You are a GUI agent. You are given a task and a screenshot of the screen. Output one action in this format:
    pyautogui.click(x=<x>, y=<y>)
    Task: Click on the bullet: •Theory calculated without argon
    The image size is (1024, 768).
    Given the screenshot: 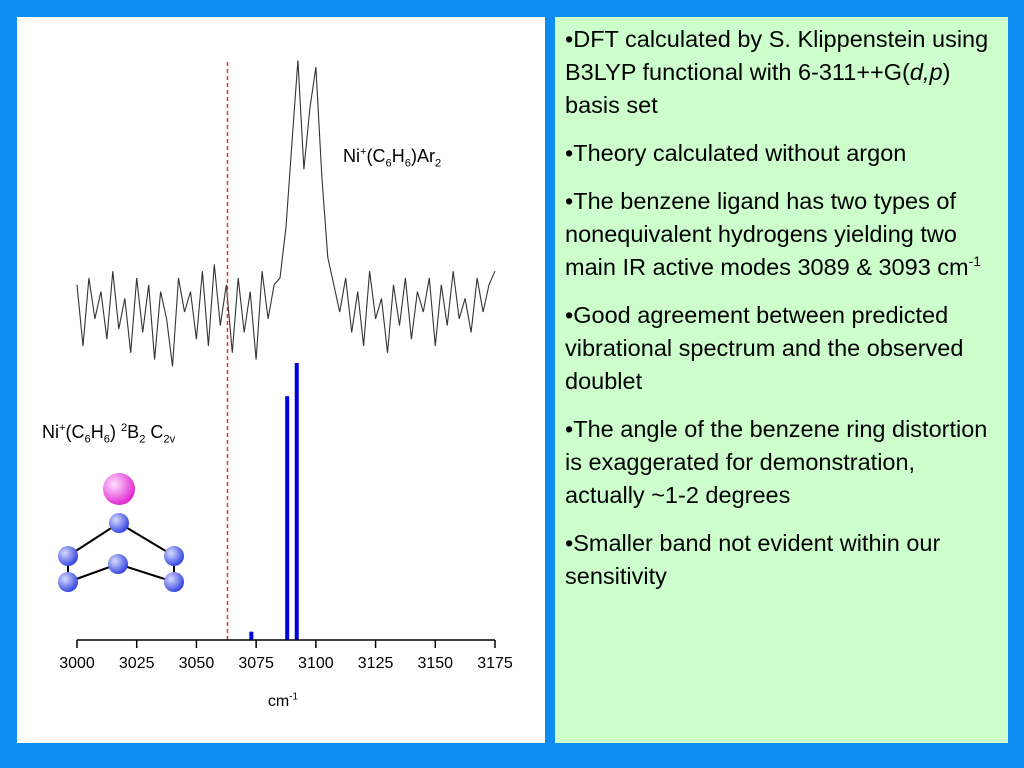 What is the action you would take?
    pyautogui.click(x=782, y=153)
    